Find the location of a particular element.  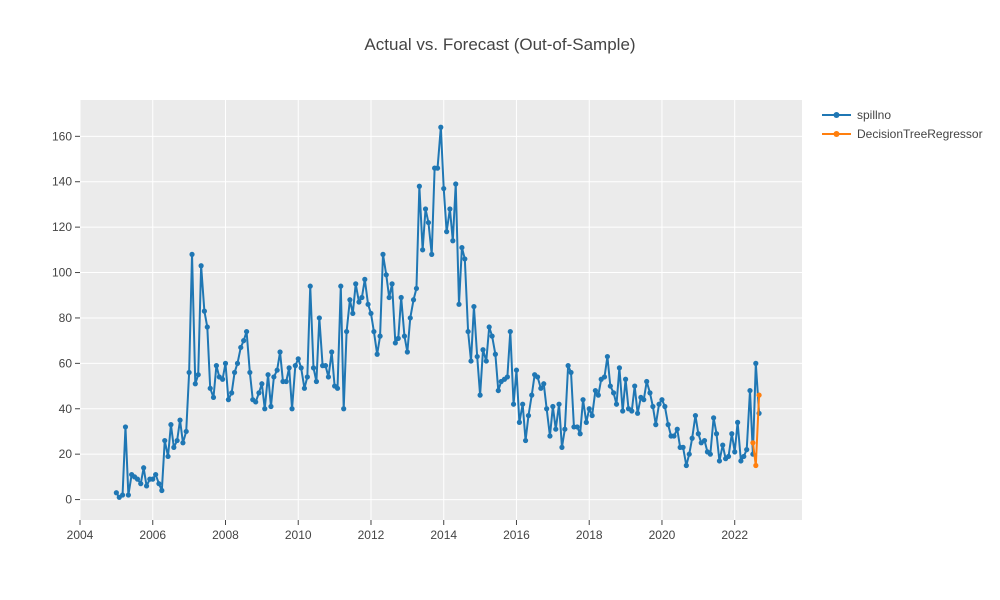

y-tick-label: 0 is located at coordinates (68, 500).